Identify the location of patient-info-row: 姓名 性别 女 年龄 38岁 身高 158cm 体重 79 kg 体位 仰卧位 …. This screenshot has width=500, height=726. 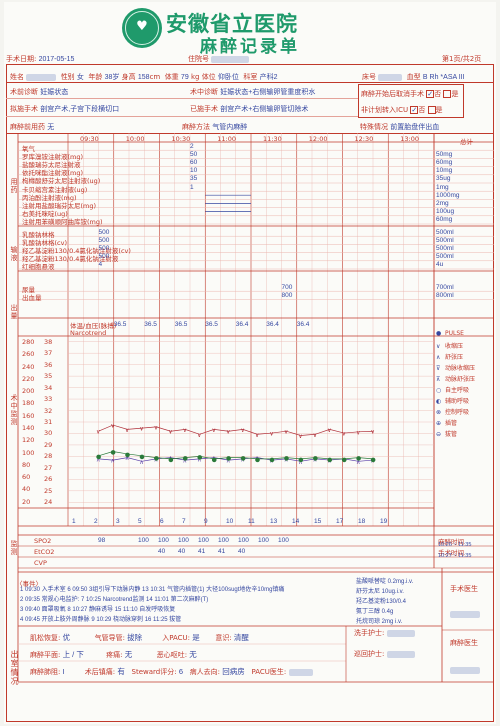
(144, 77).